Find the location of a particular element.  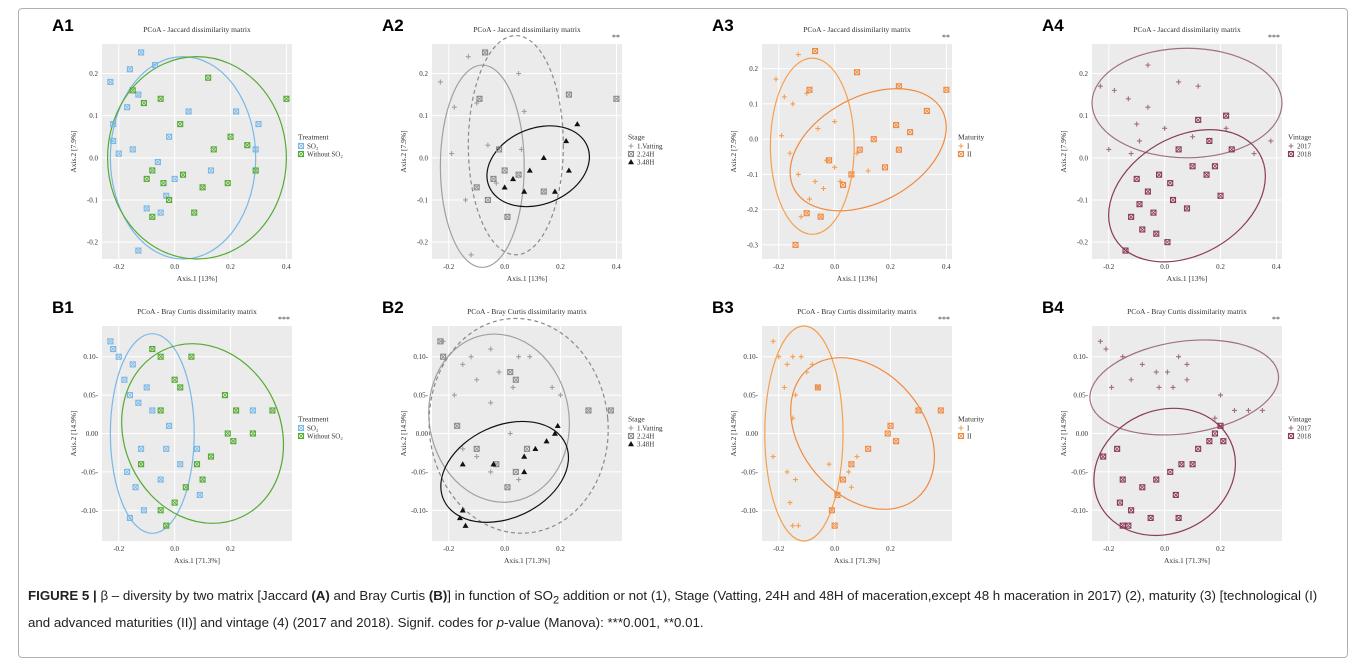

y-tick-label: 0.1 is located at coordinates (93, 116).